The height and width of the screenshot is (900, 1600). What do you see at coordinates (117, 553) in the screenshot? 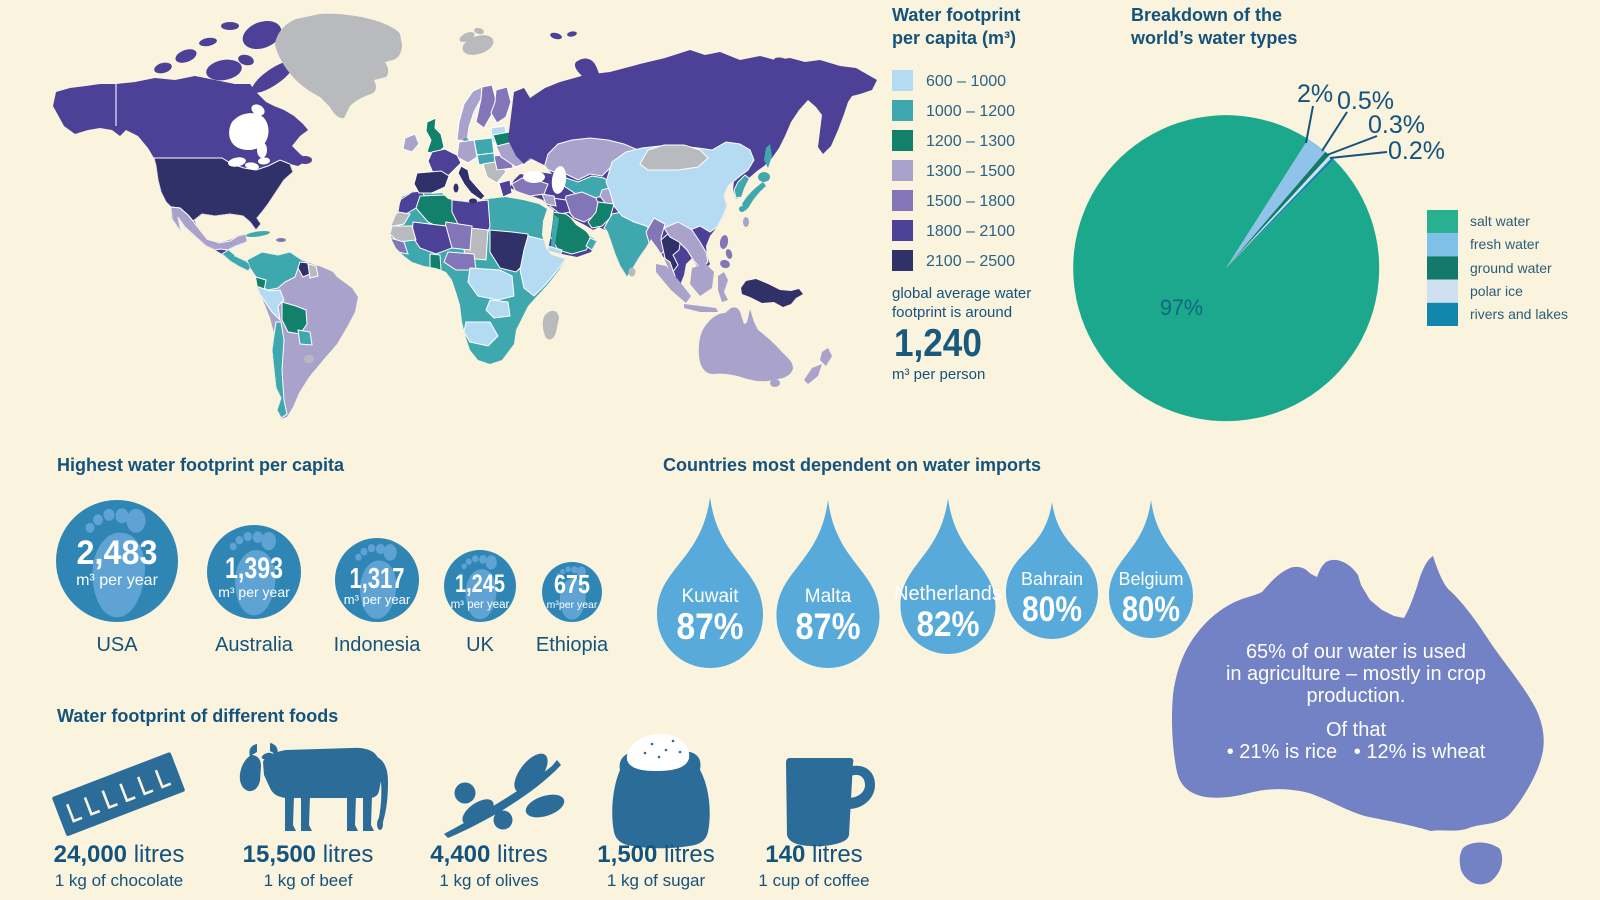
I see `svg-text: 2,483` at bounding box center [117, 553].